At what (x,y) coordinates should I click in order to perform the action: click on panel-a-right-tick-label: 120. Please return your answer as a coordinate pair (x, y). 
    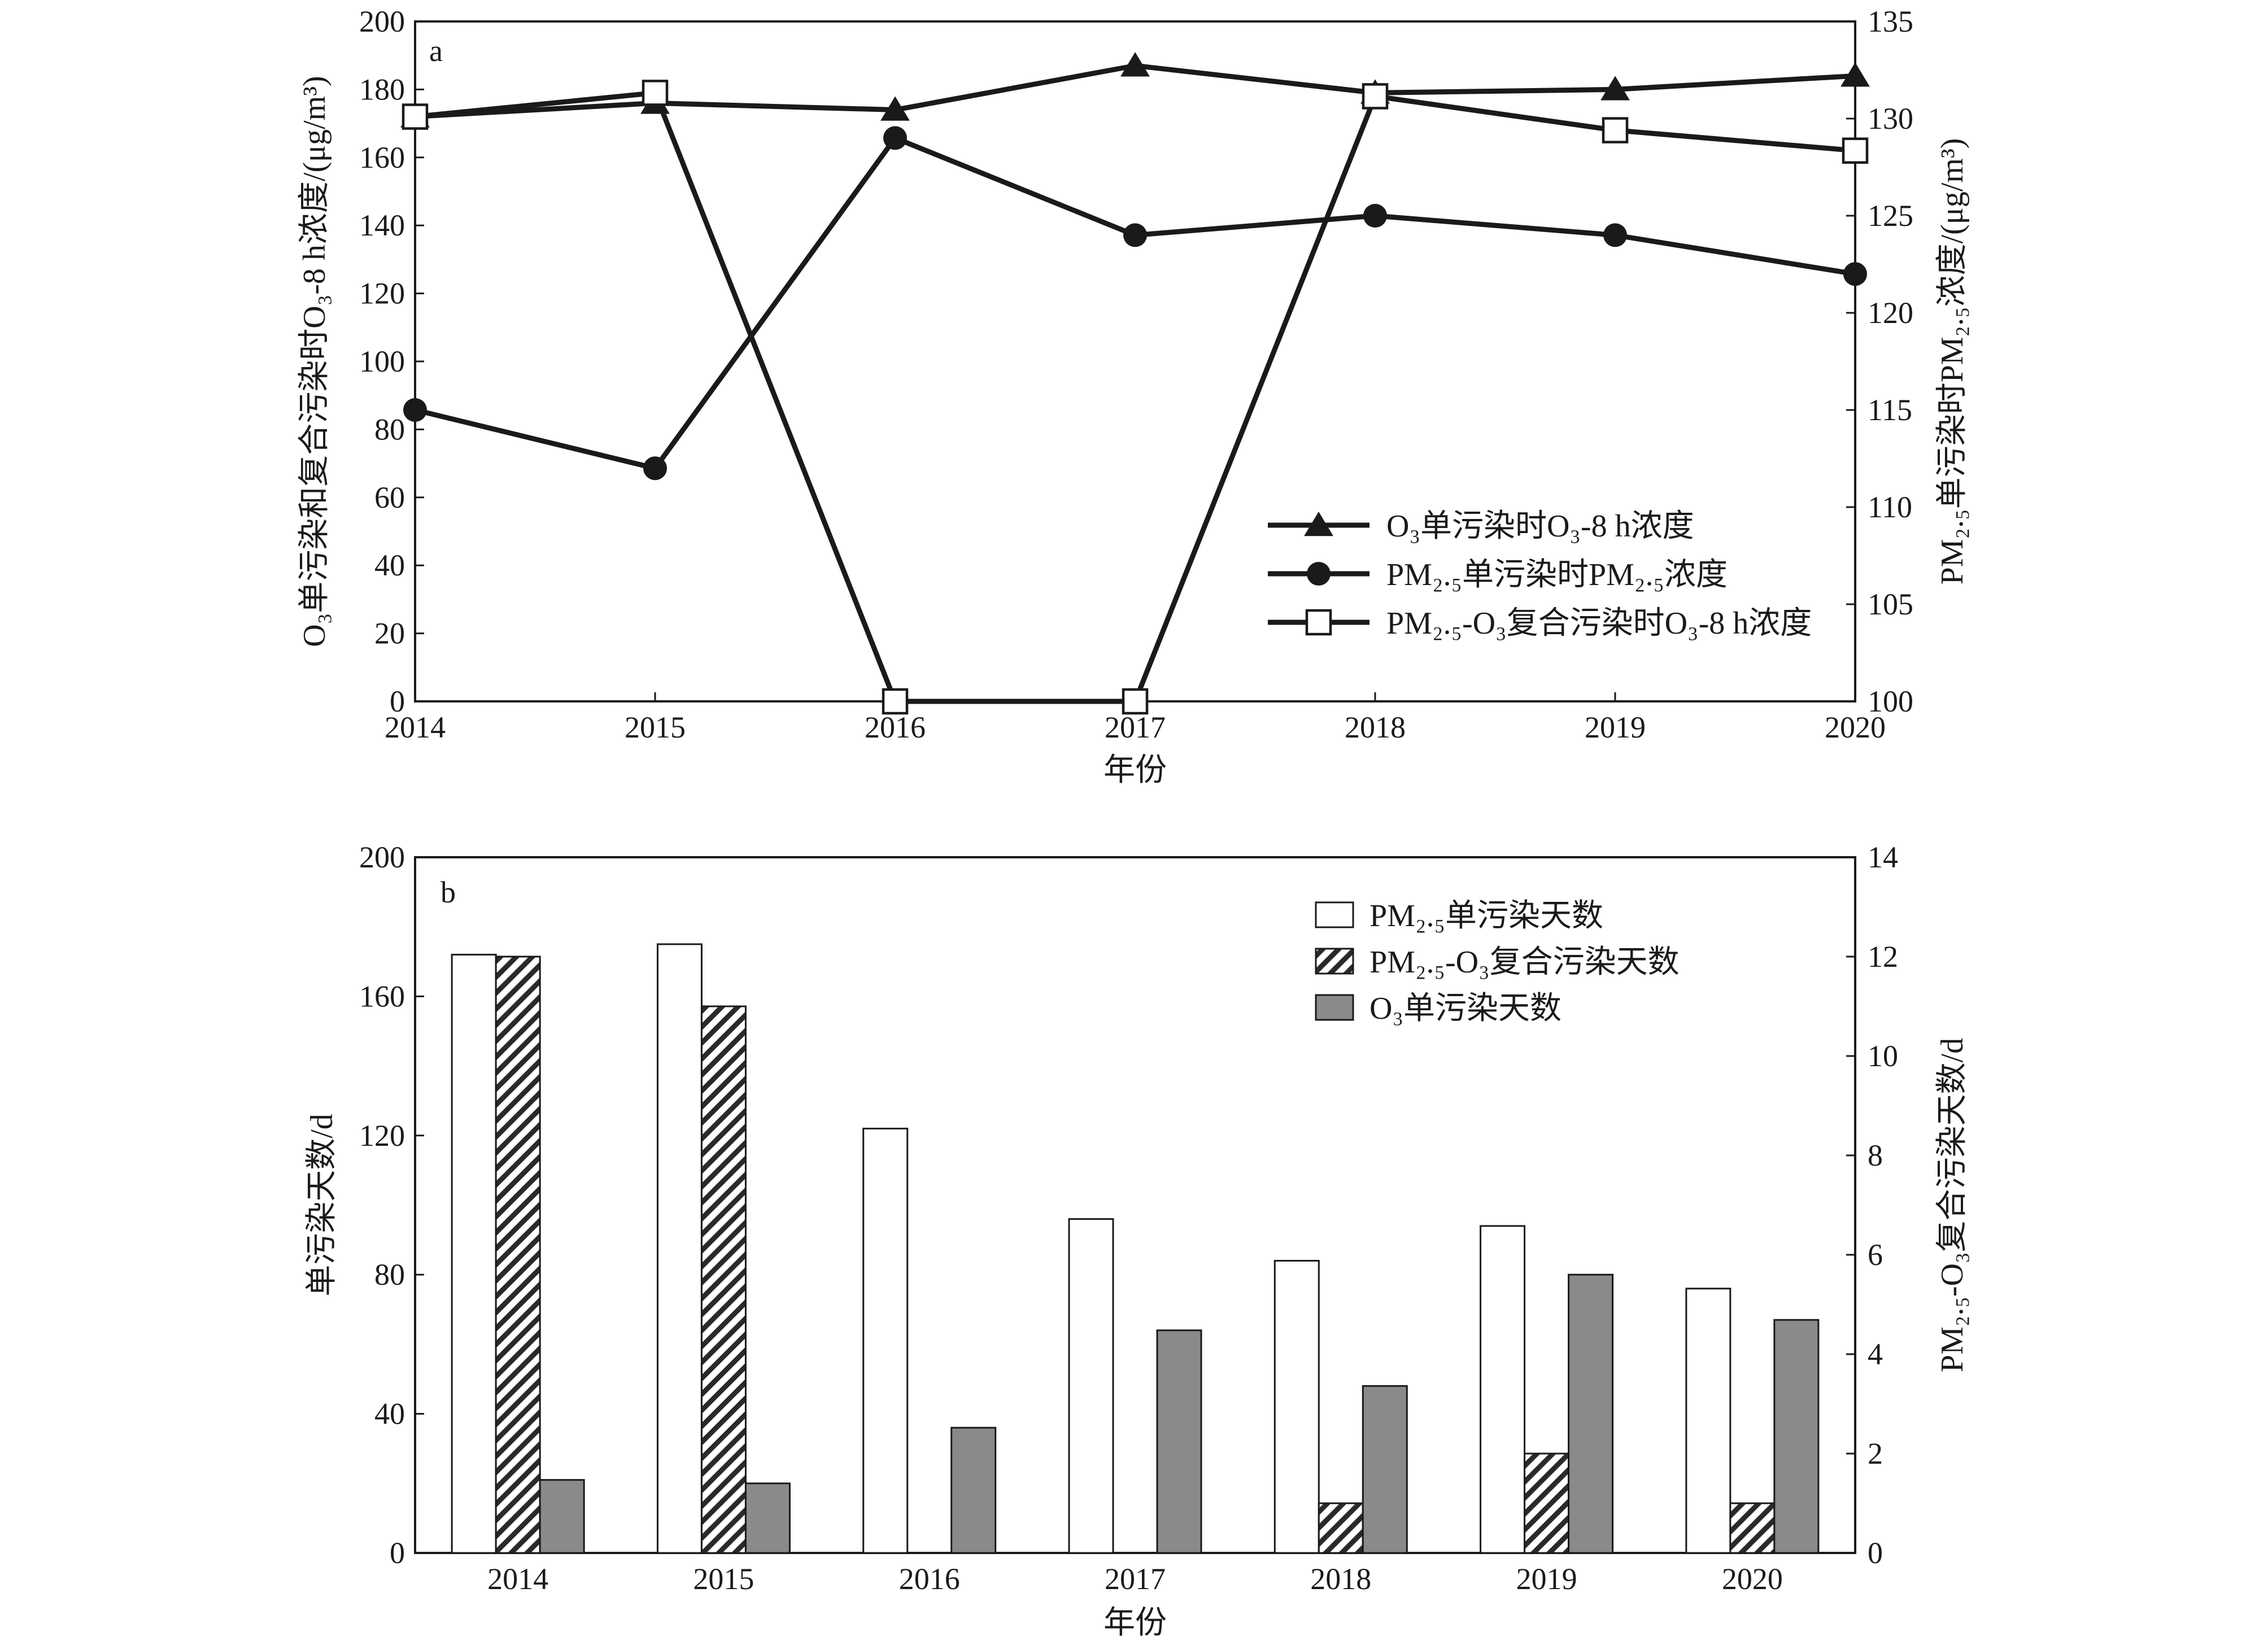
    Looking at the image, I should click on (1891, 313).